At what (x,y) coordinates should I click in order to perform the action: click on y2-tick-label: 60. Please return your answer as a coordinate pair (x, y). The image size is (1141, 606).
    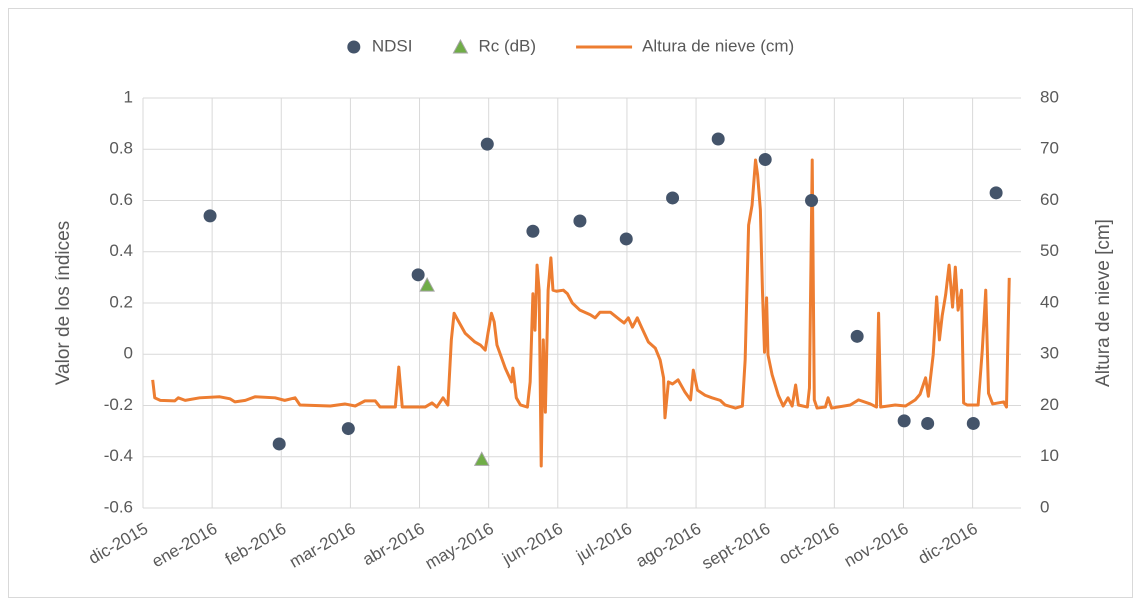
    Looking at the image, I should click on (1049, 199).